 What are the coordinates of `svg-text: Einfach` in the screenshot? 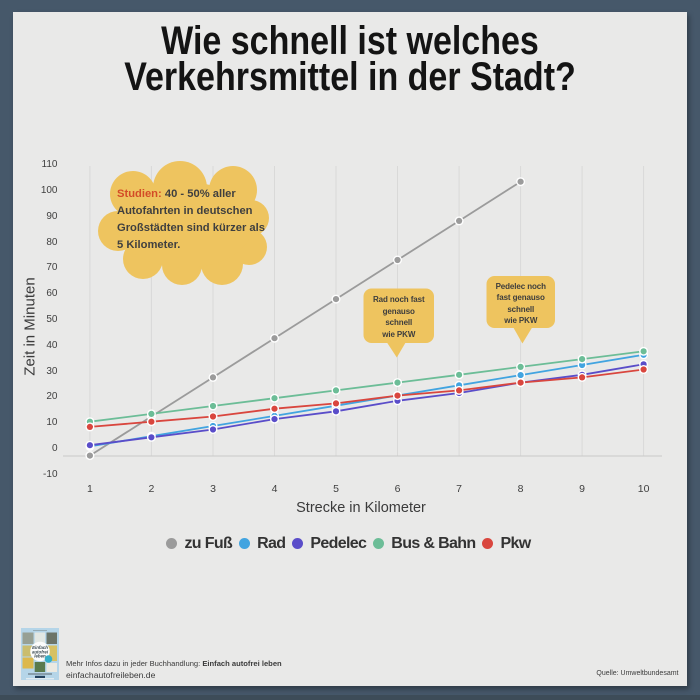 It's located at (40, 647).